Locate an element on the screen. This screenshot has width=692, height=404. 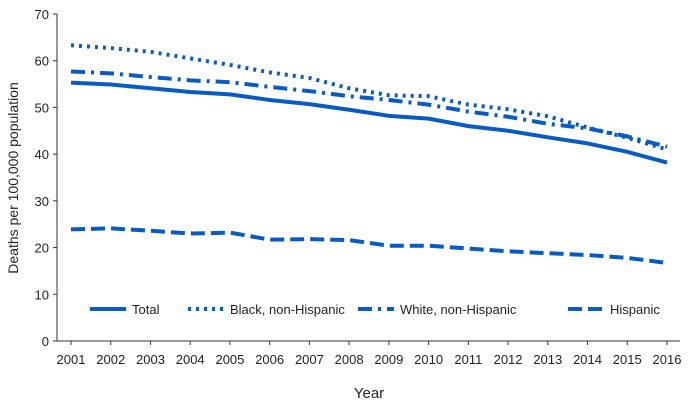
x-tick-label: 2012 is located at coordinates (508, 359).